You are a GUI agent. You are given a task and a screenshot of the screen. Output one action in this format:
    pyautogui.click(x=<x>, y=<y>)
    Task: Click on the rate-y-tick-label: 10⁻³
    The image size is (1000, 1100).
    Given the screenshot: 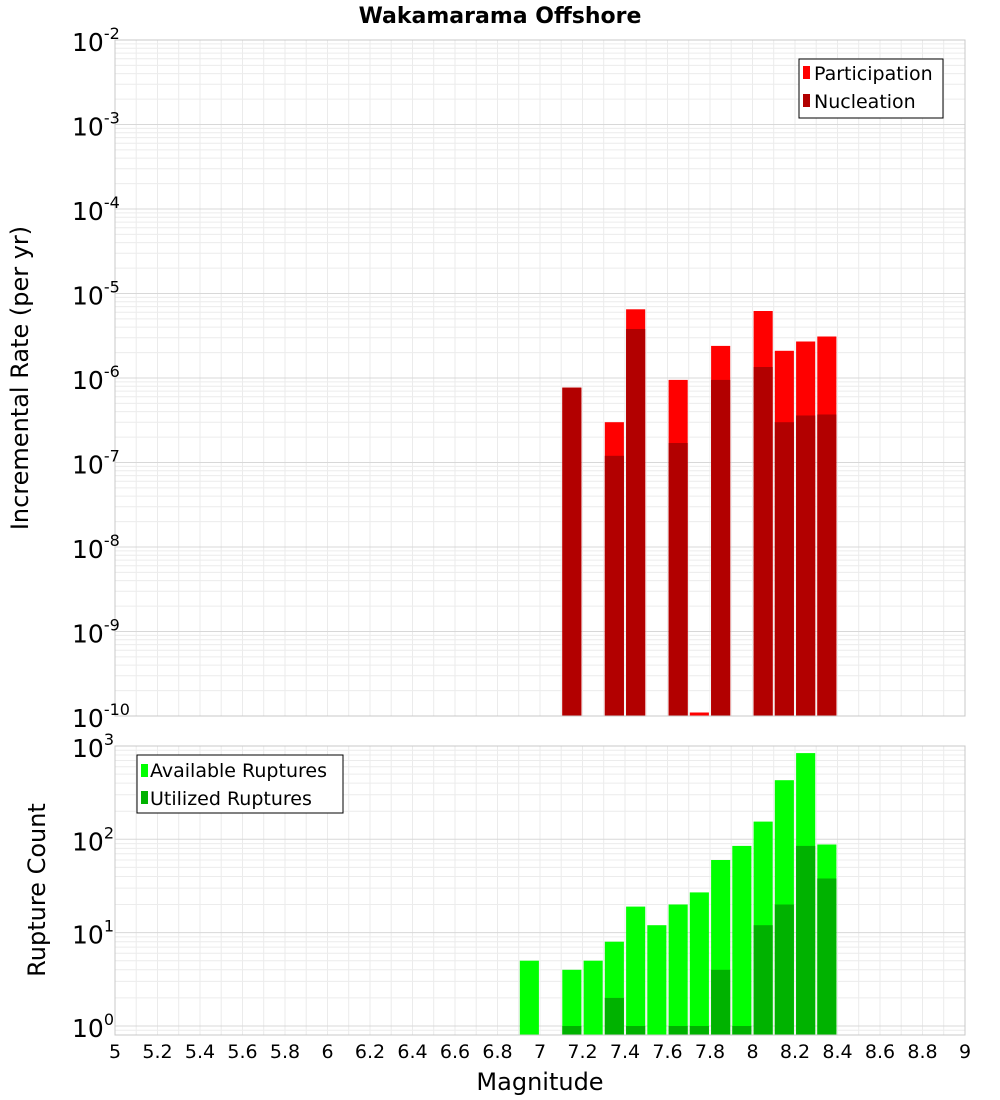 What is the action you would take?
    pyautogui.click(x=96, y=125)
    